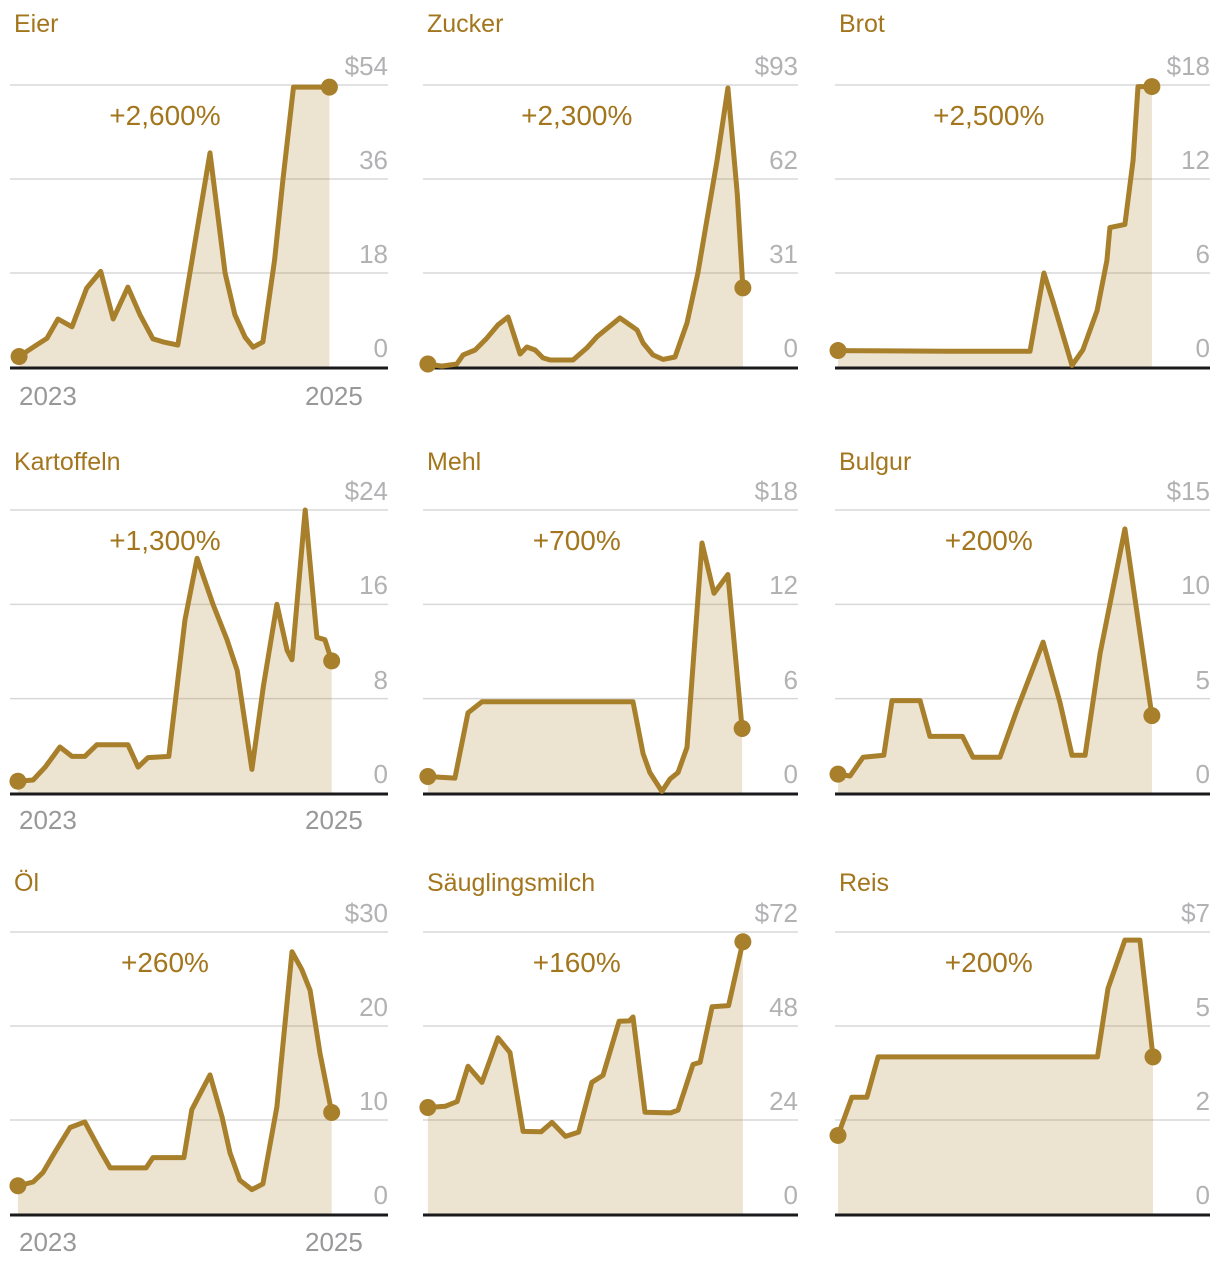 Image resolution: width=1220 pixels, height=1268 pixels. What do you see at coordinates (783, 1101) in the screenshot?
I see `y-axis-tick-label: 24` at bounding box center [783, 1101].